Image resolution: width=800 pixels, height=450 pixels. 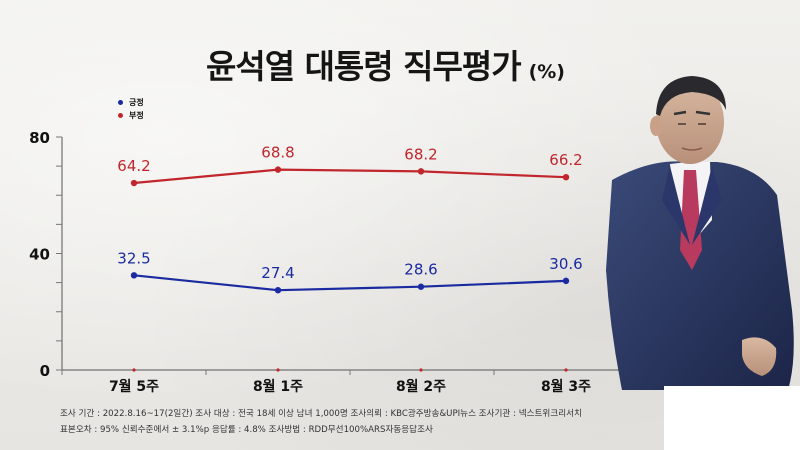 What do you see at coordinates (39, 255) in the screenshot?
I see `y-tick-label: 40` at bounding box center [39, 255].